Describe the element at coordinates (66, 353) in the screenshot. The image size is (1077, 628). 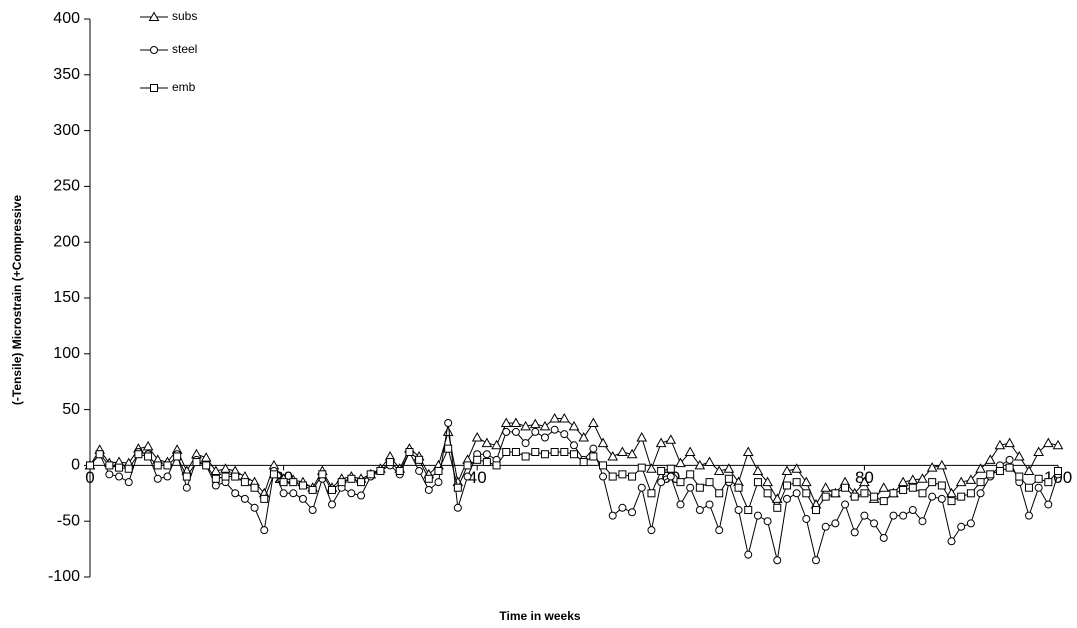
I see `y-tick-label: 100` at that location.